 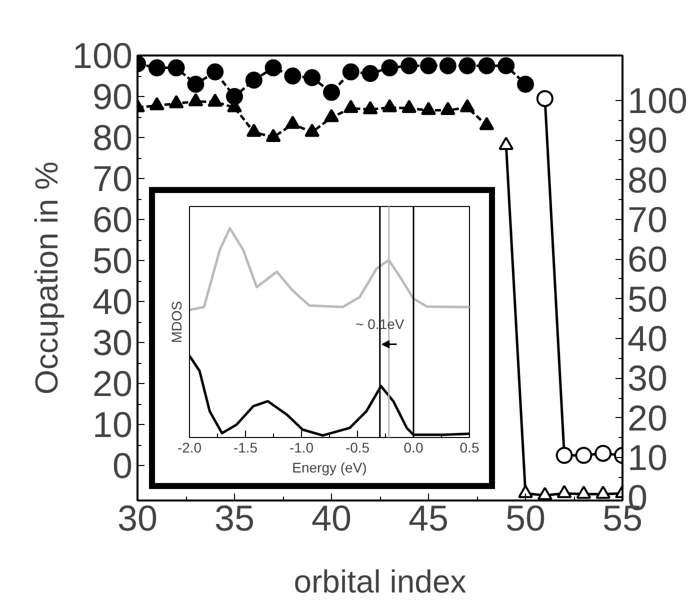 What do you see at coordinates (648, 339) in the screenshot?
I see `y2-tick-label: 40` at bounding box center [648, 339].